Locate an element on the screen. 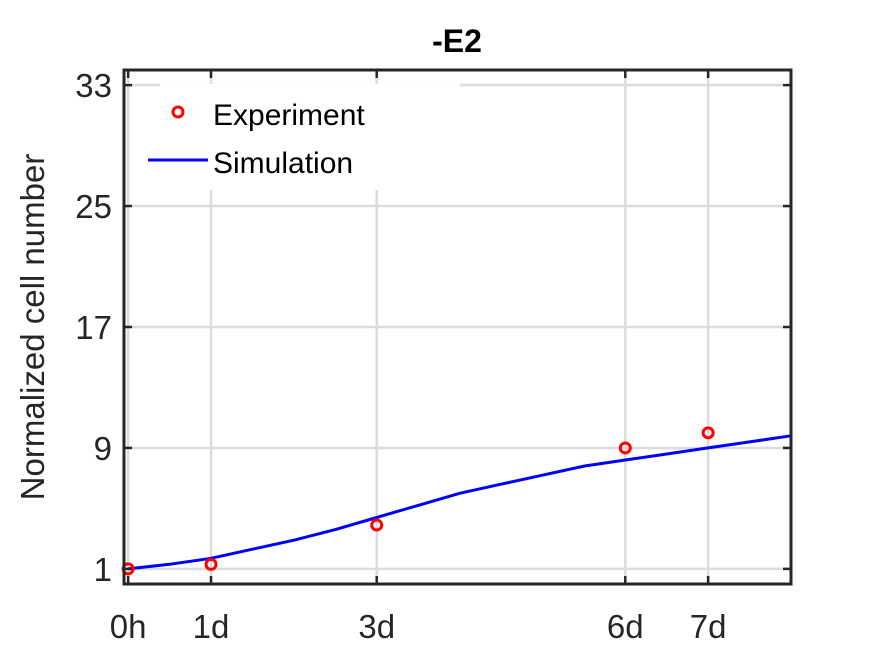 This screenshot has width=875, height=656. y-tick-label: 9 is located at coordinates (103, 448).